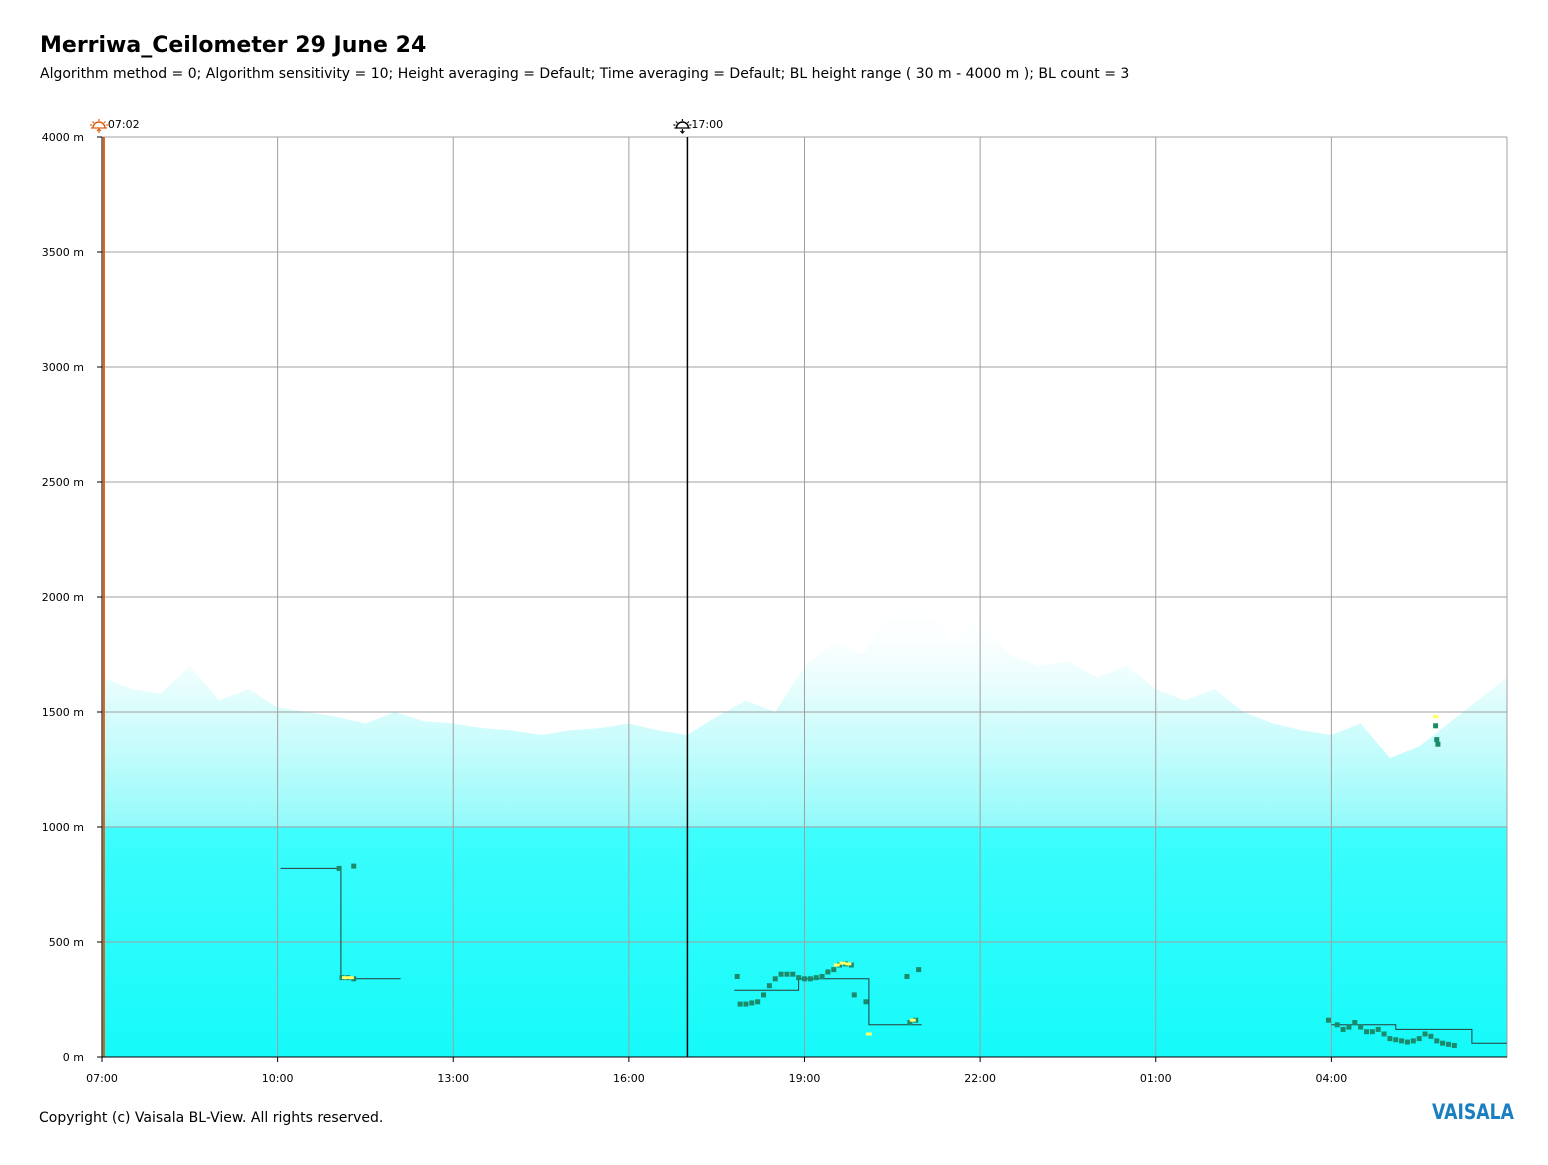 The height and width of the screenshot is (1165, 1548). I want to click on sunrise-icon-arc, so click(99, 125).